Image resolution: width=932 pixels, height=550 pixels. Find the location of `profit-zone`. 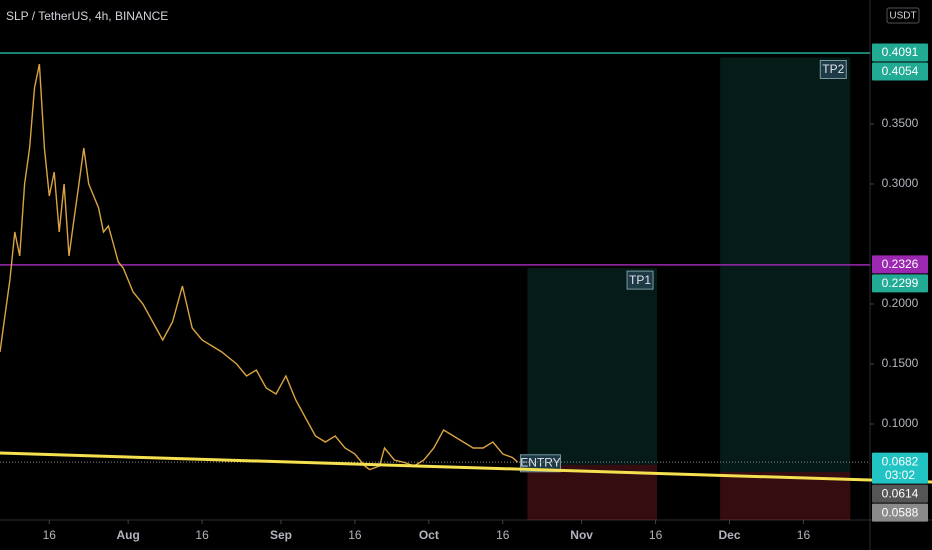

profit-zone is located at coordinates (592, 366).